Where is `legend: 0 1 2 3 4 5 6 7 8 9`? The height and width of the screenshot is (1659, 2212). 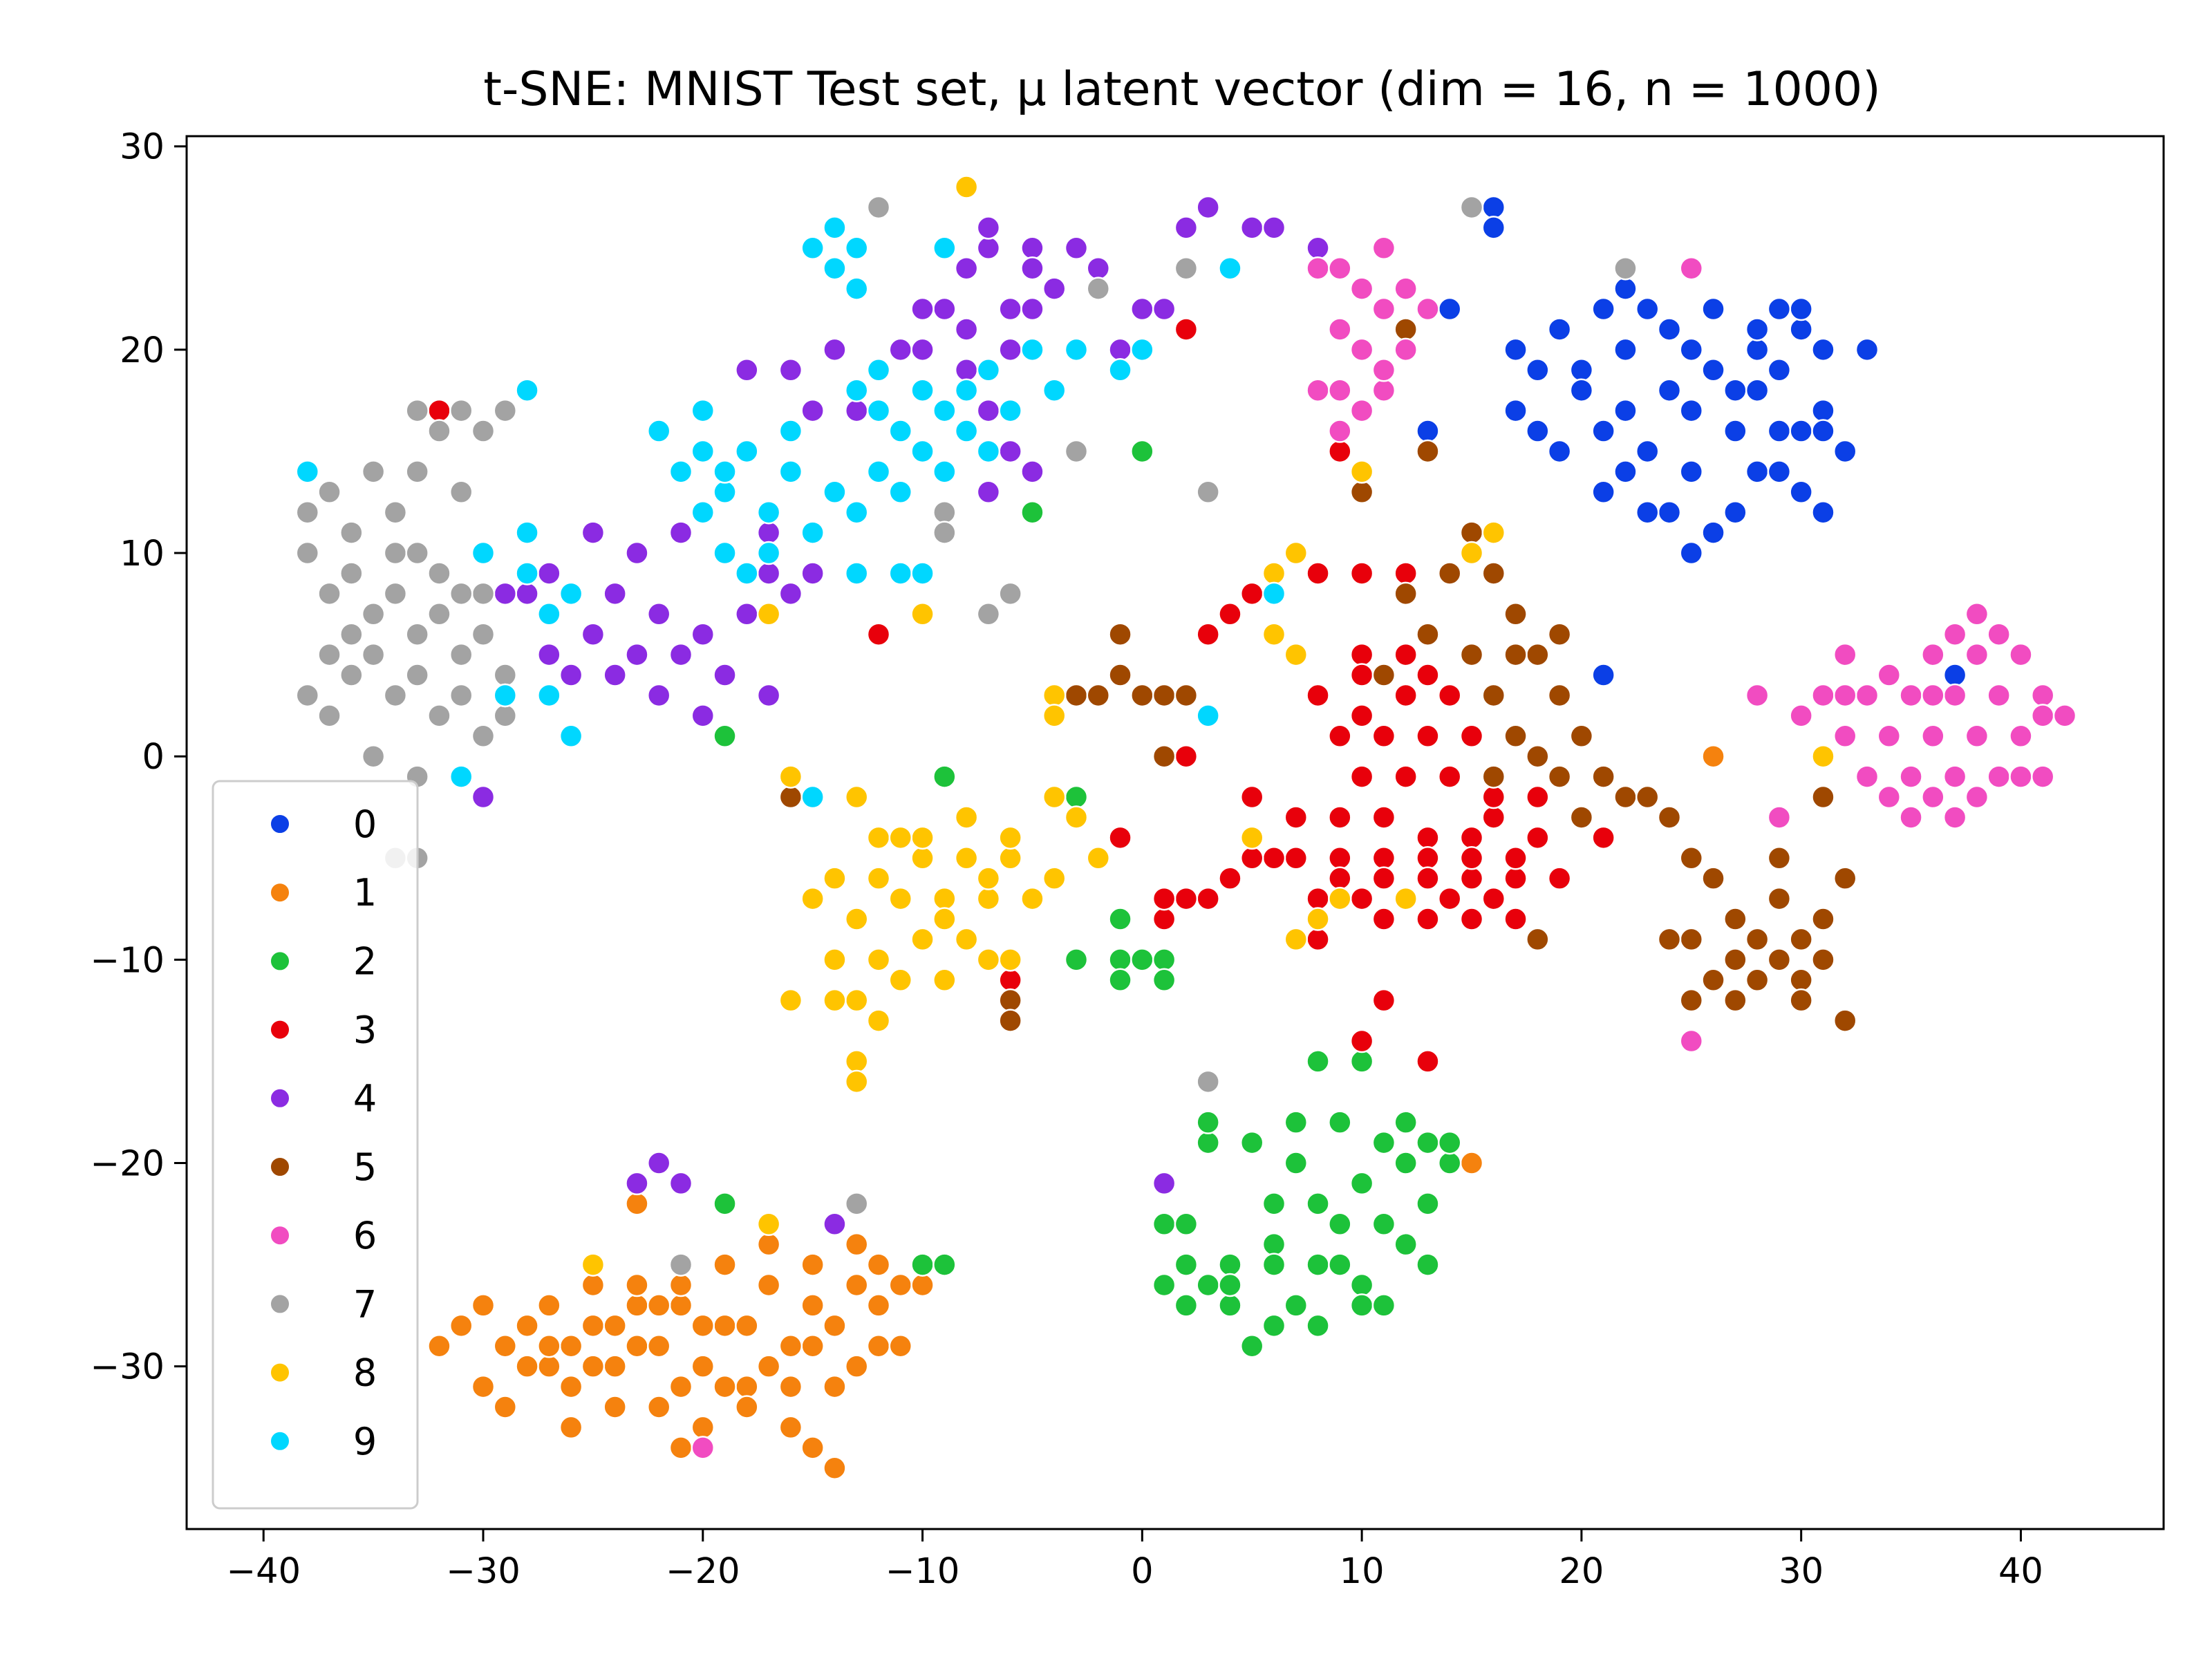 legend: 0 1 2 3 4 5 6 7 8 9 is located at coordinates (315, 1145).